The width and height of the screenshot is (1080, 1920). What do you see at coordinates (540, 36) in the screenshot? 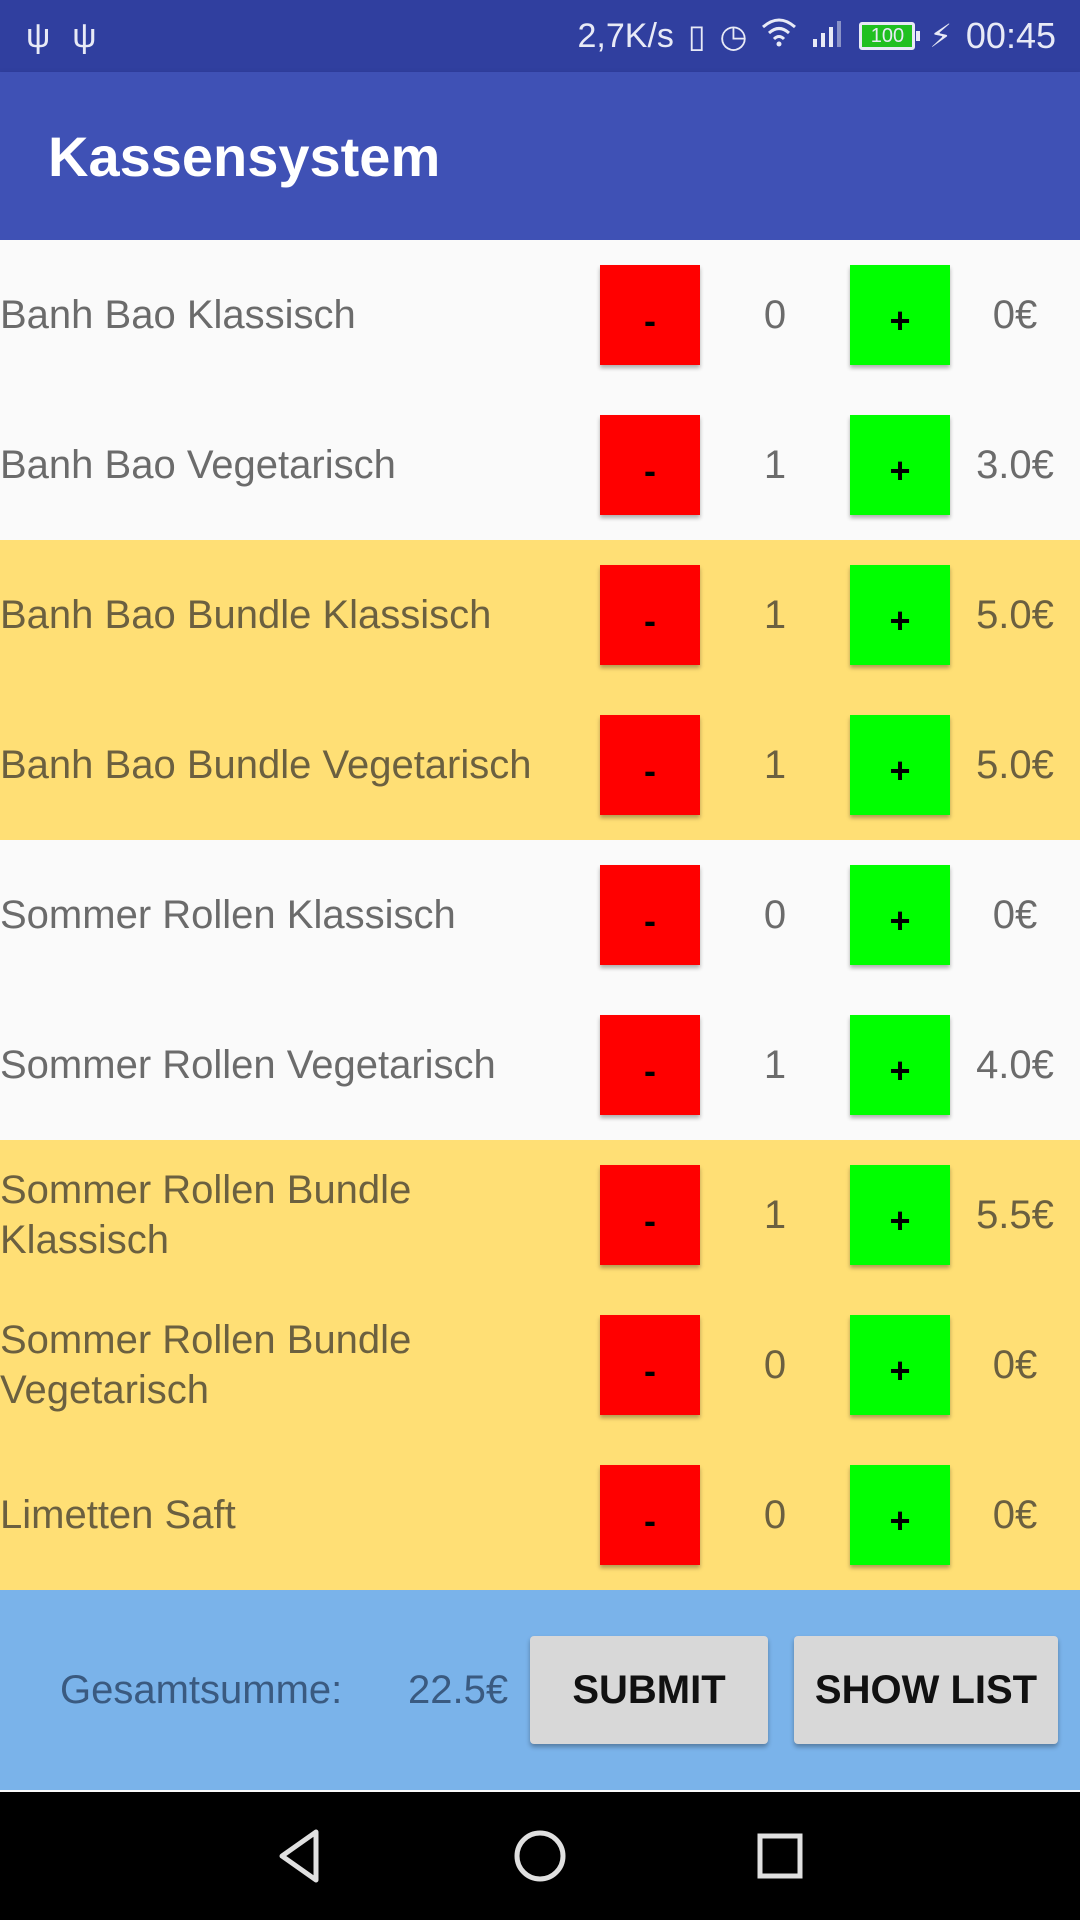
I see `status-bar: ψ ψ 2,7K/s ▯ ◷ 100 ⚡ 00:45` at bounding box center [540, 36].